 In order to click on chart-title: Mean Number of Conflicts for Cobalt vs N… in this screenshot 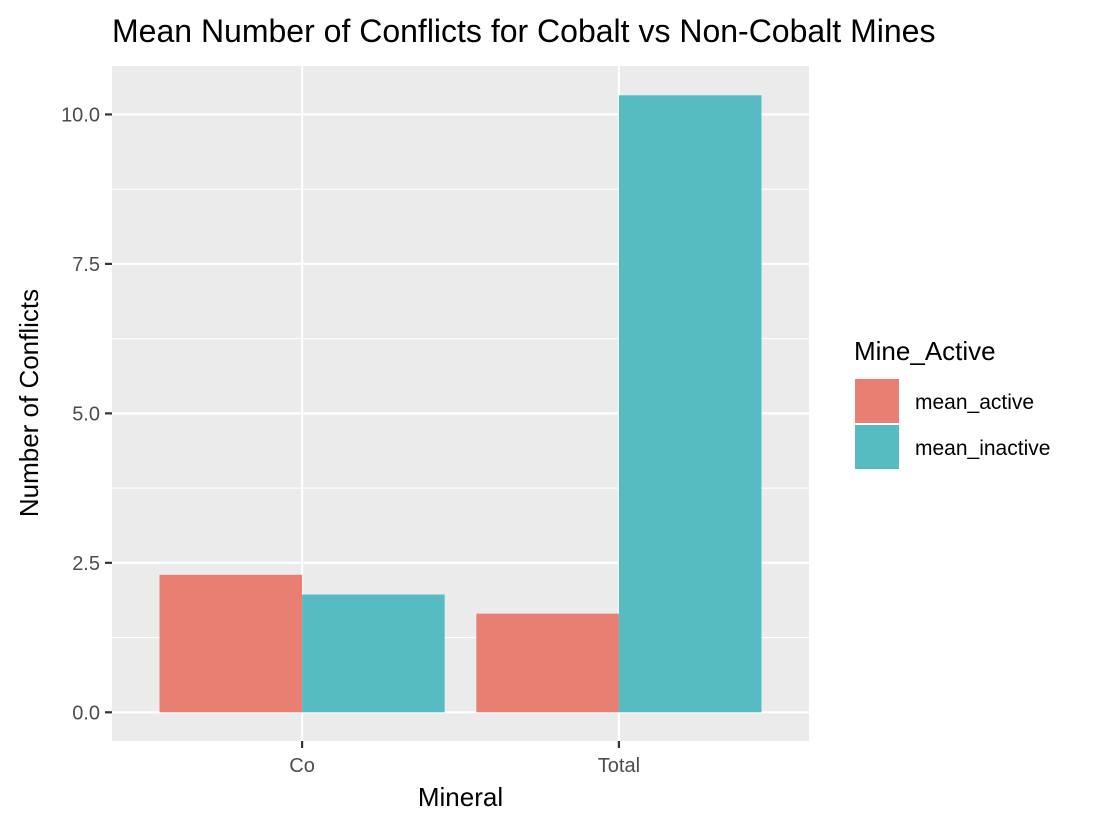, I will do `click(523, 31)`.